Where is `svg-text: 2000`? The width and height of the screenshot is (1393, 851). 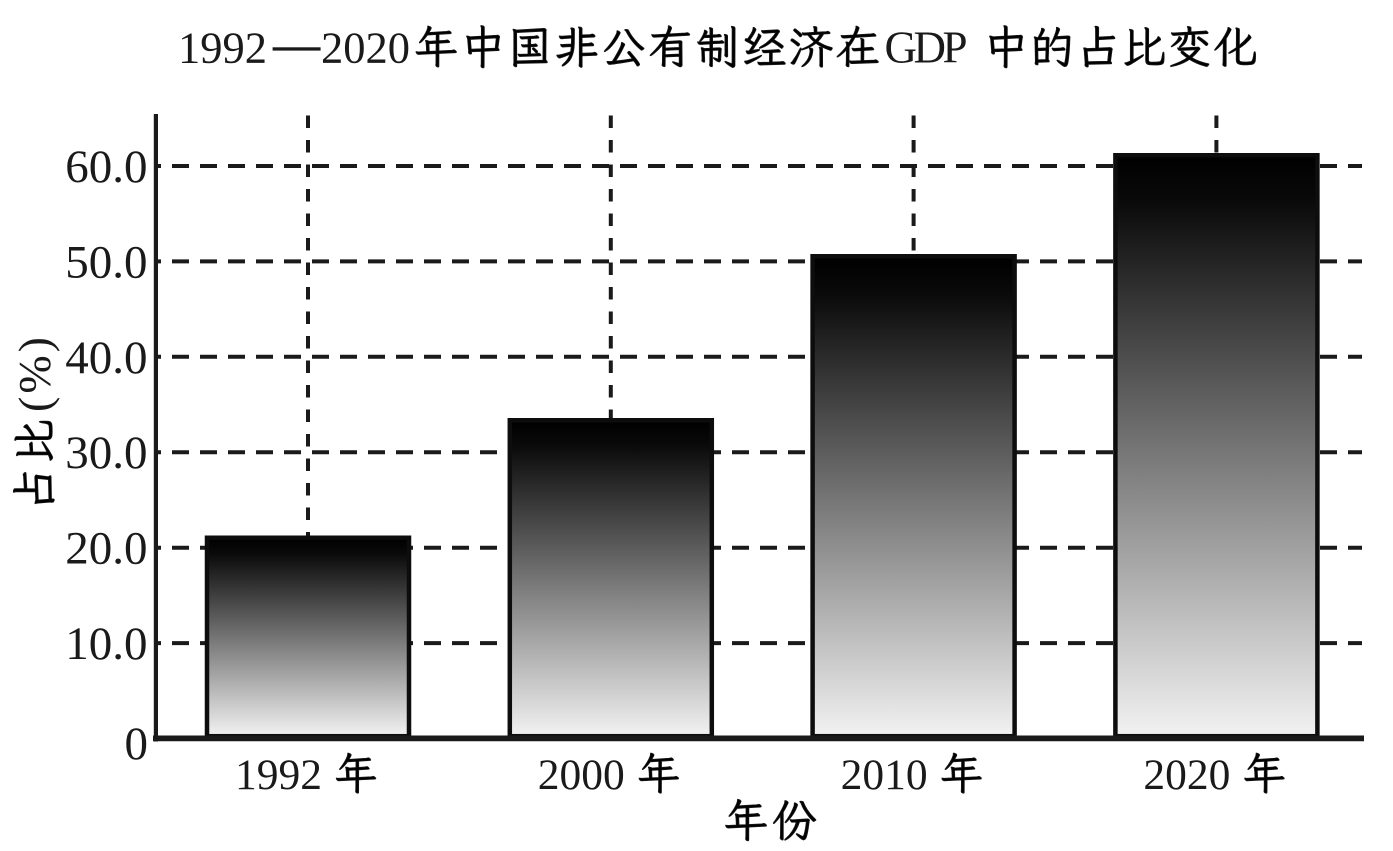
svg-text: 2000 is located at coordinates (581, 775).